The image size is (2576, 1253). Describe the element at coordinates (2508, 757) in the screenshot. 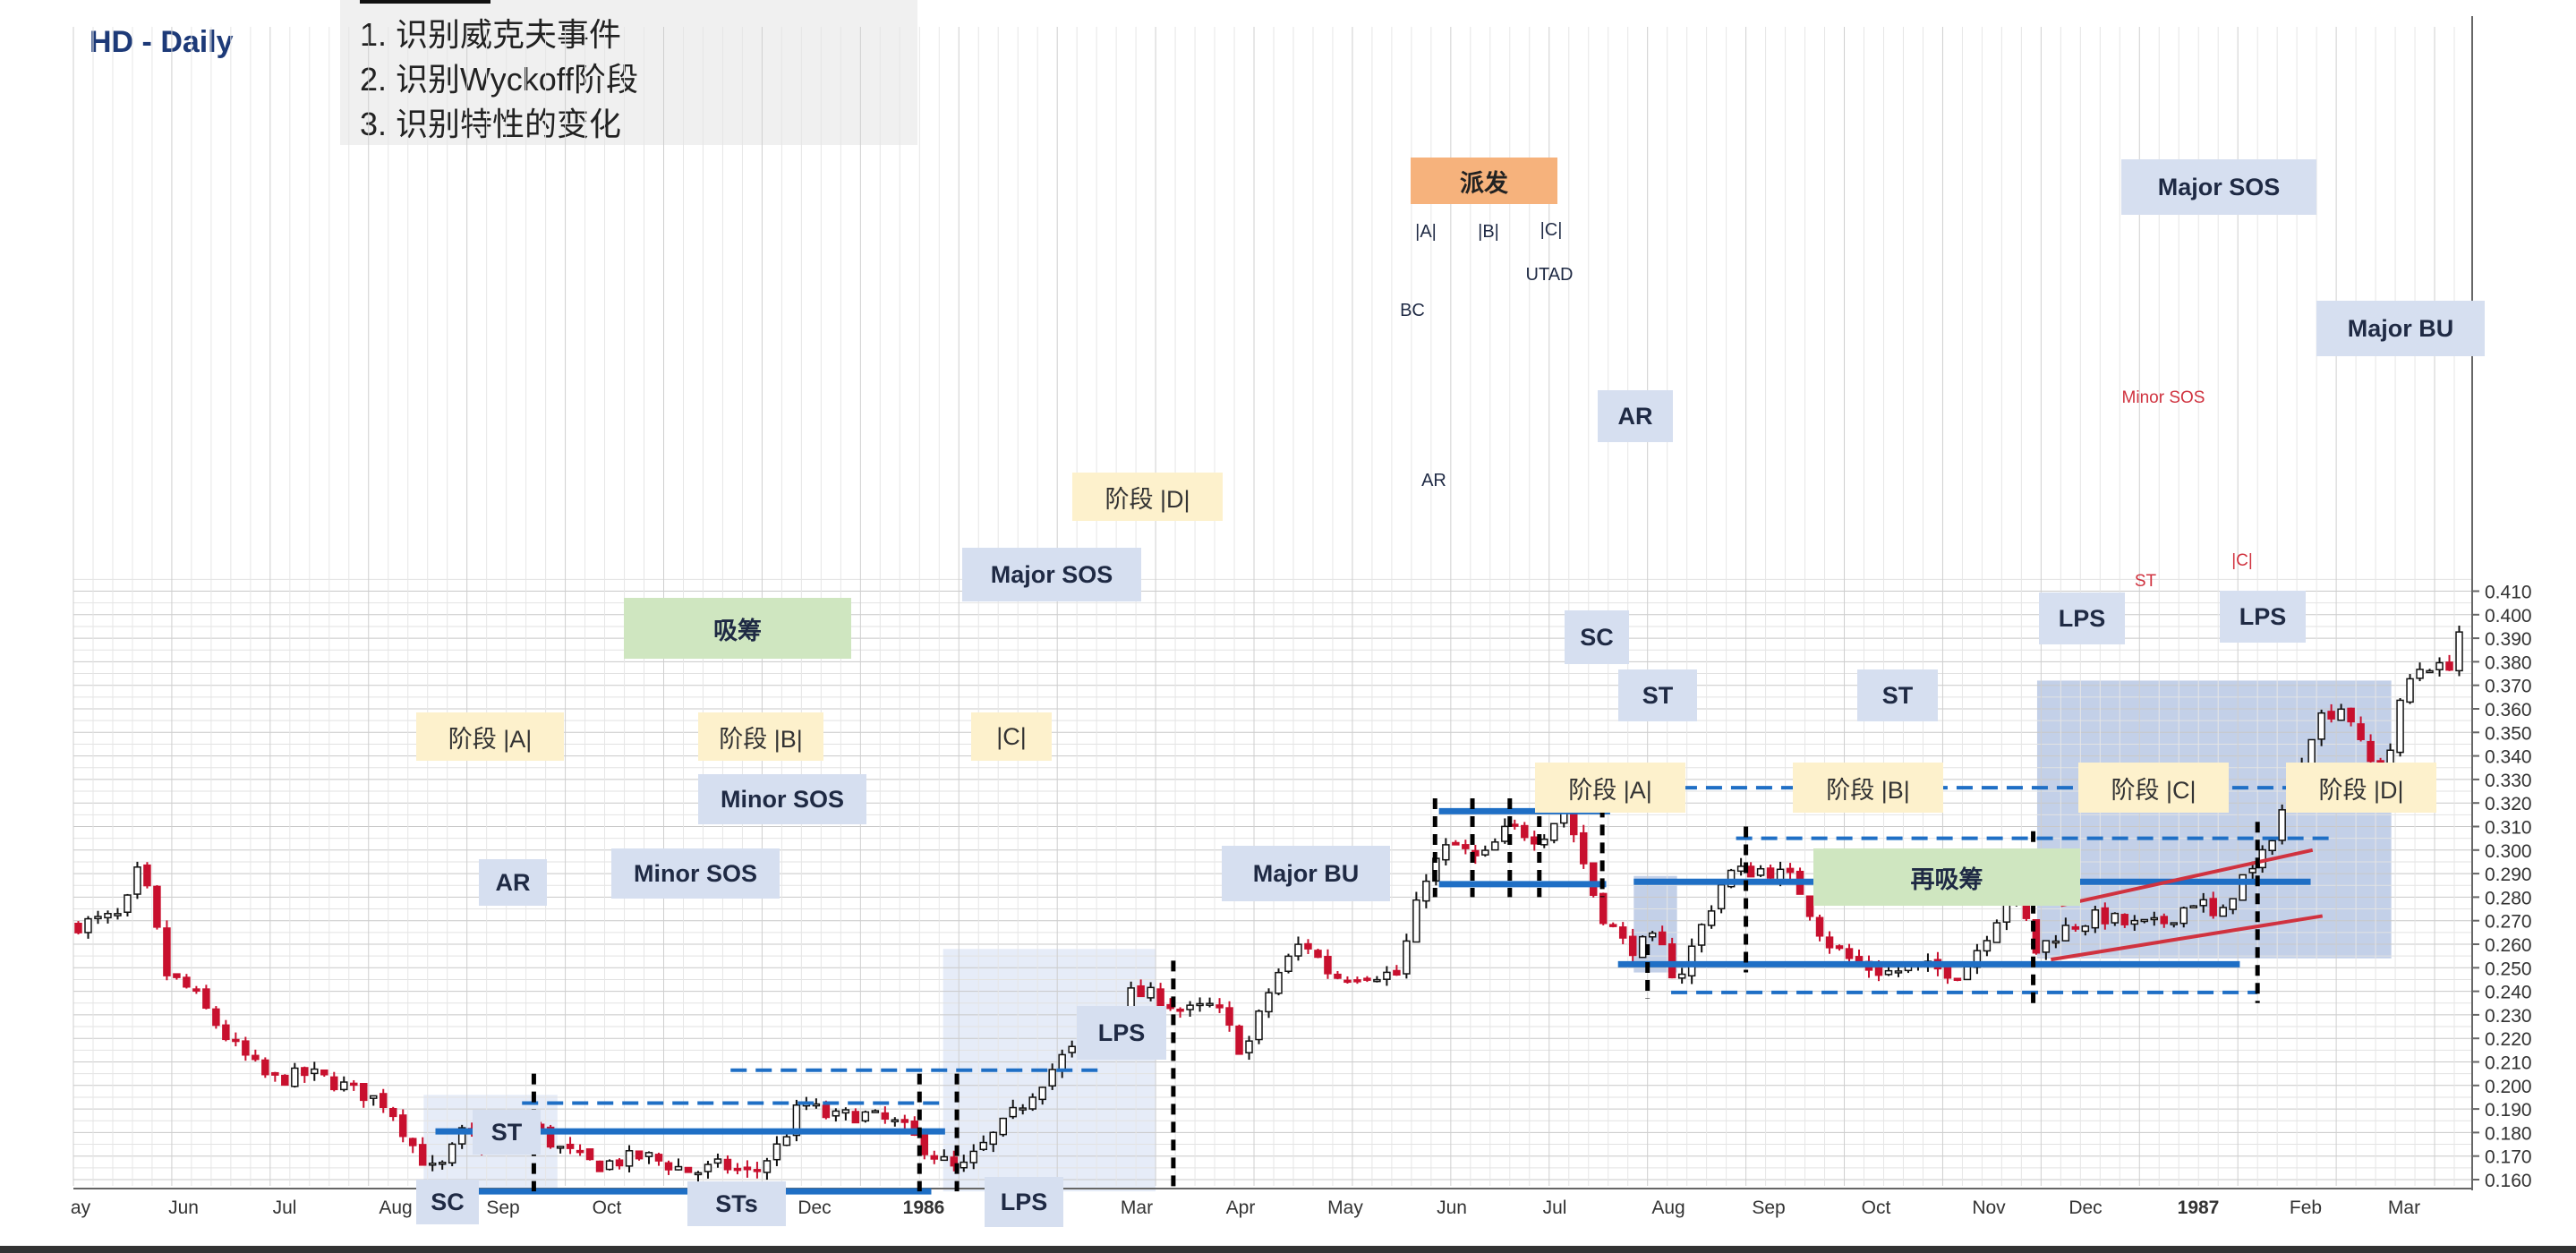

I see `y-tick-label: 0.340` at that location.